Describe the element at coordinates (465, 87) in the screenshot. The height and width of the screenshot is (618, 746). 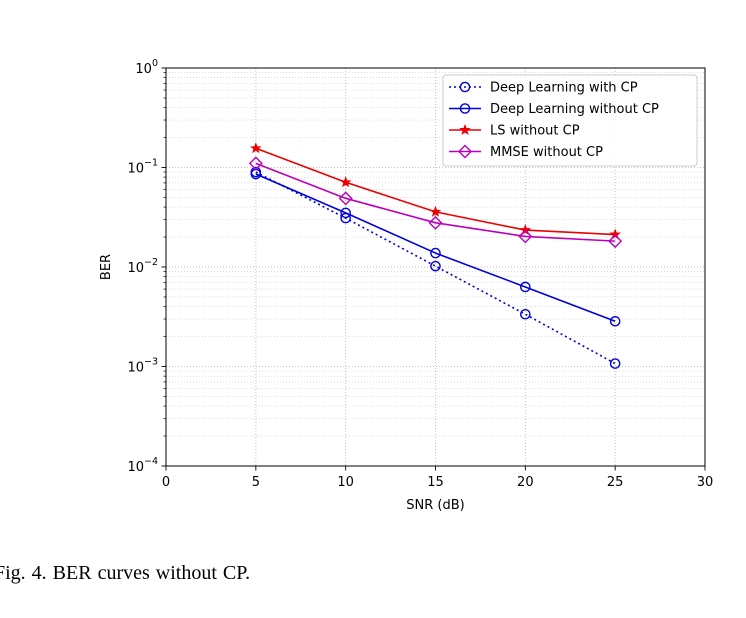
I see `legend-marker-deep-learning-with-cp` at that location.